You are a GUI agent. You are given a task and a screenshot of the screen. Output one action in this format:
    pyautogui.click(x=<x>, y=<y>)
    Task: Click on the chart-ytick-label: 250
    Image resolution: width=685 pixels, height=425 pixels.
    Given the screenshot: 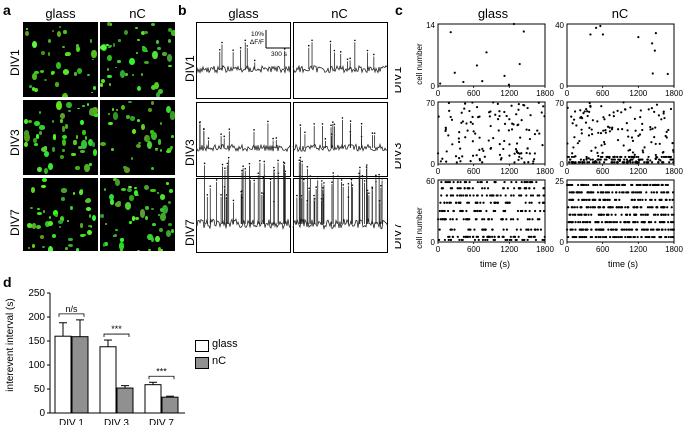 What is the action you would take?
    pyautogui.click(x=36, y=293)
    